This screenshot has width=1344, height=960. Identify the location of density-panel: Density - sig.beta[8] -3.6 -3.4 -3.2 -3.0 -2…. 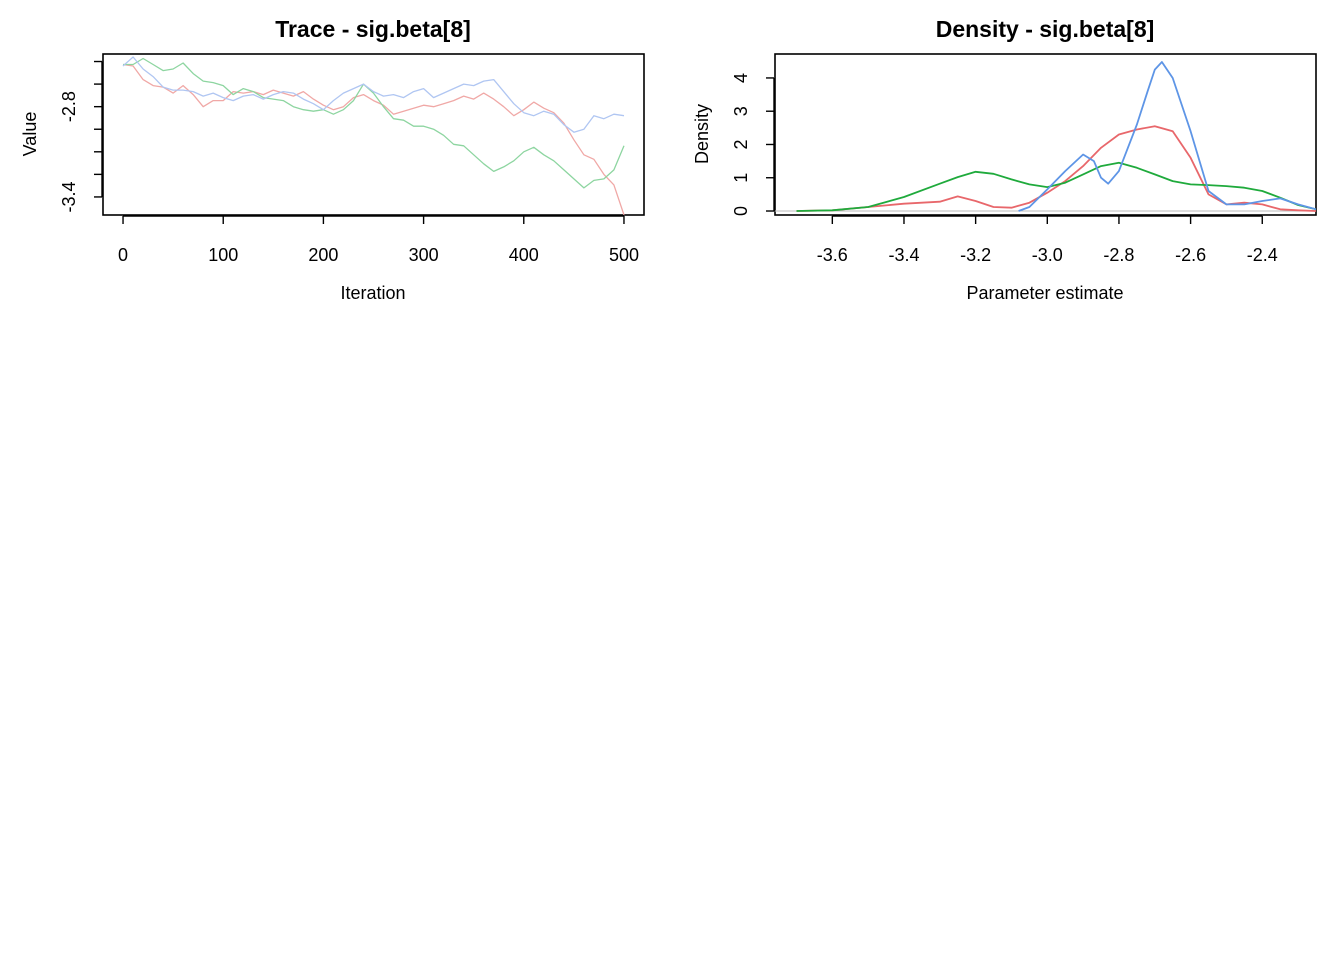
(1004, 159).